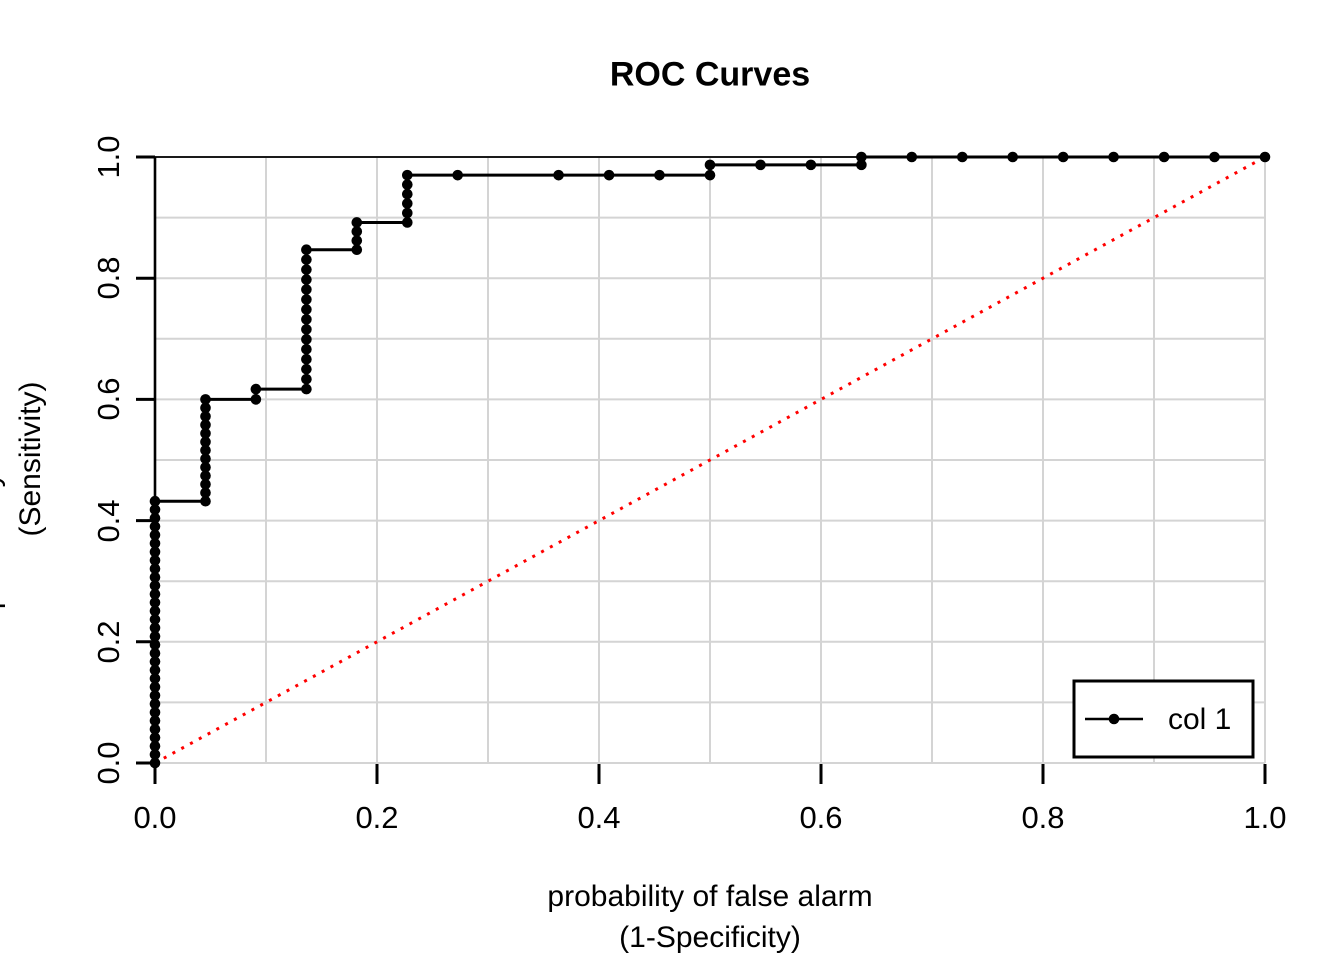 This screenshot has width=1344, height=960. What do you see at coordinates (108, 763) in the screenshot?
I see `y-tick-label: 0.0` at bounding box center [108, 763].